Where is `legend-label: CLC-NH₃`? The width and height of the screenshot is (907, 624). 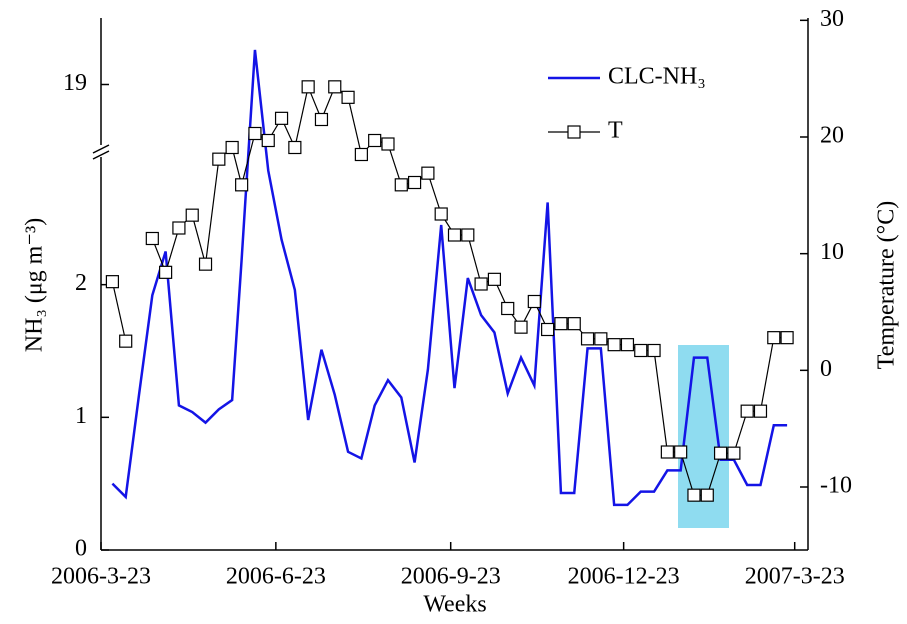 legend-label: CLC-NH₃ is located at coordinates (657, 77).